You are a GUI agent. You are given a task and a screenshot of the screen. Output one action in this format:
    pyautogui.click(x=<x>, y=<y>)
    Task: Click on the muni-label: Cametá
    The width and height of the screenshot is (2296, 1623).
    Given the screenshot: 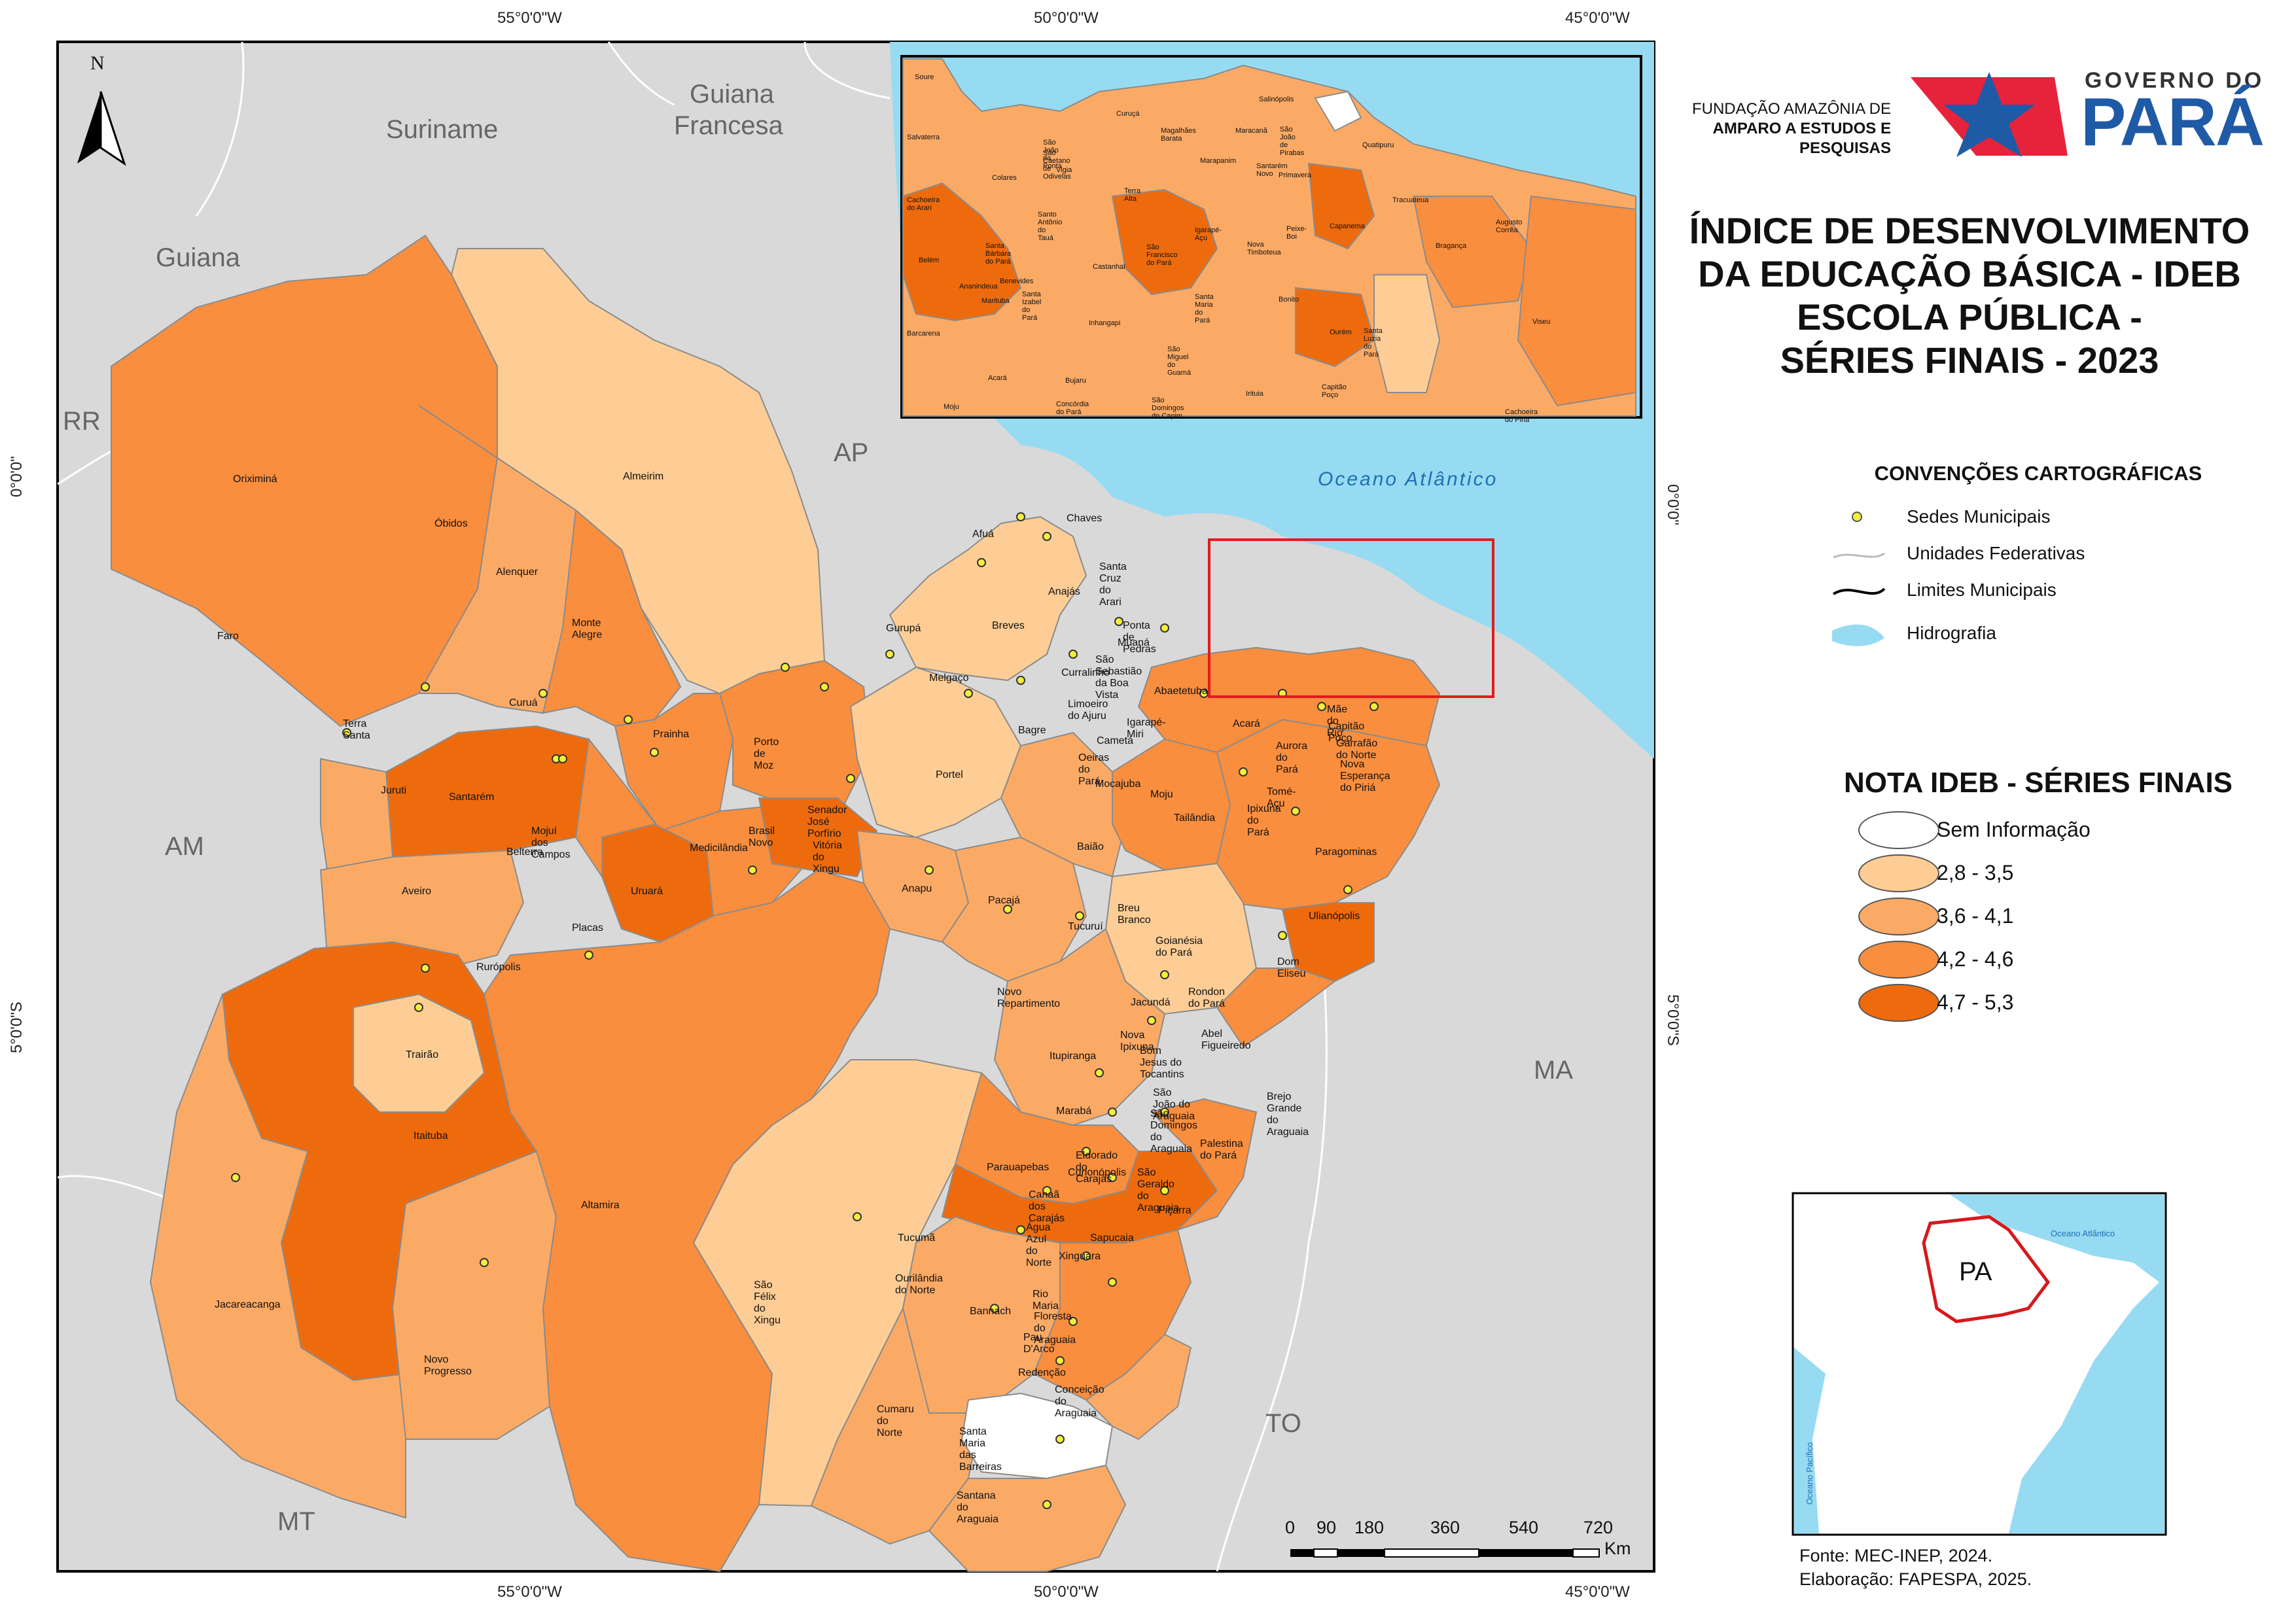 What is the action you would take?
    pyautogui.click(x=1116, y=741)
    